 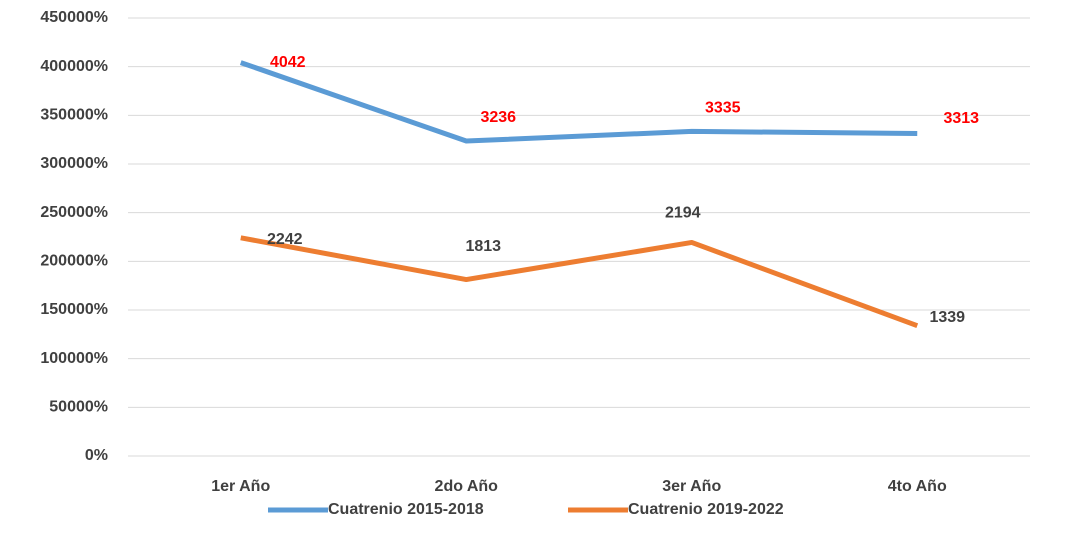 What do you see at coordinates (74, 358) in the screenshot?
I see `y-tick-label: 100000%` at bounding box center [74, 358].